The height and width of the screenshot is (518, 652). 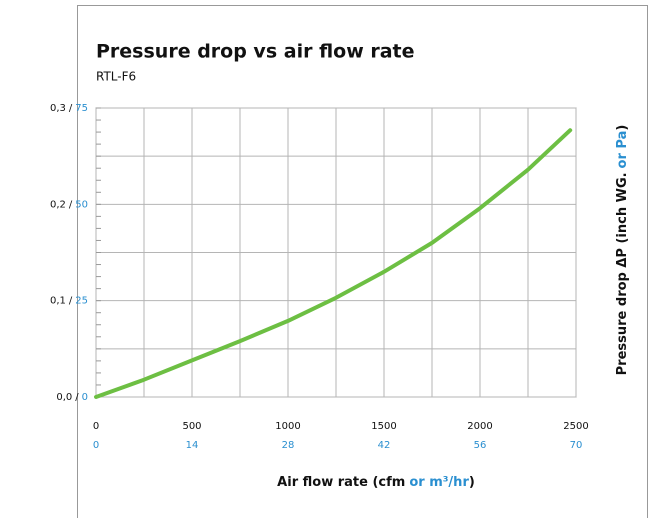 What do you see at coordinates (622, 150) in the screenshot?
I see `y-axis-label-part: or Pa` at bounding box center [622, 150].